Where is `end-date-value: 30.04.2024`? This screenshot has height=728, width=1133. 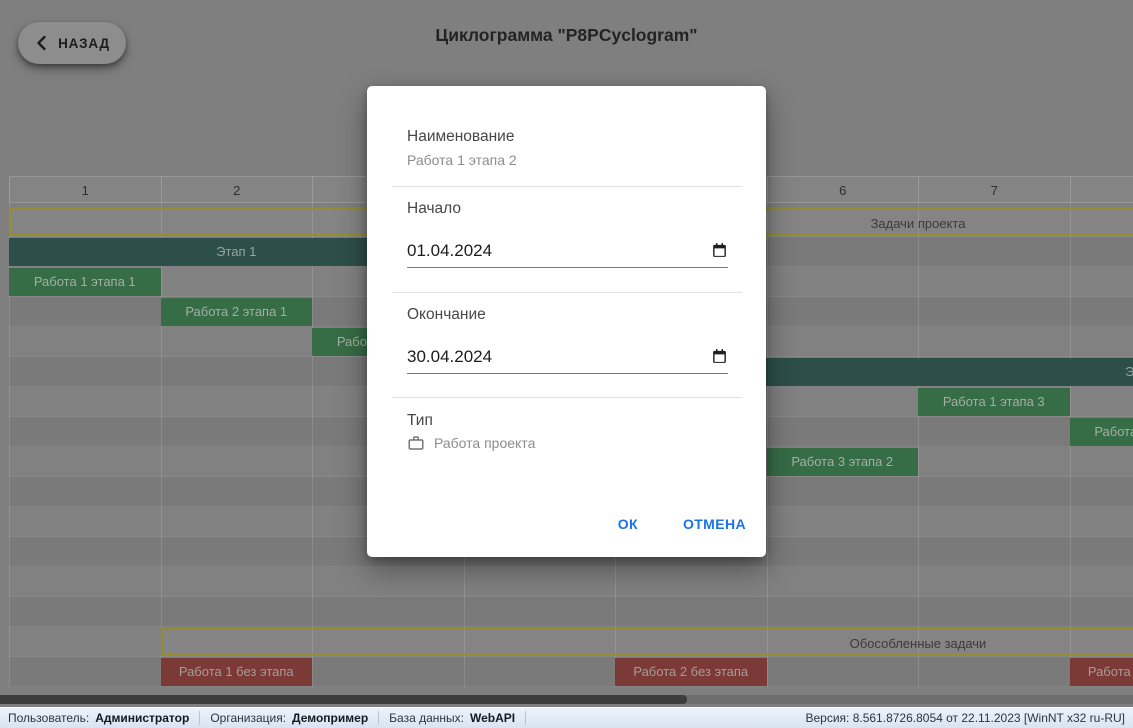
end-date-value: 30.04.2024 is located at coordinates (450, 356).